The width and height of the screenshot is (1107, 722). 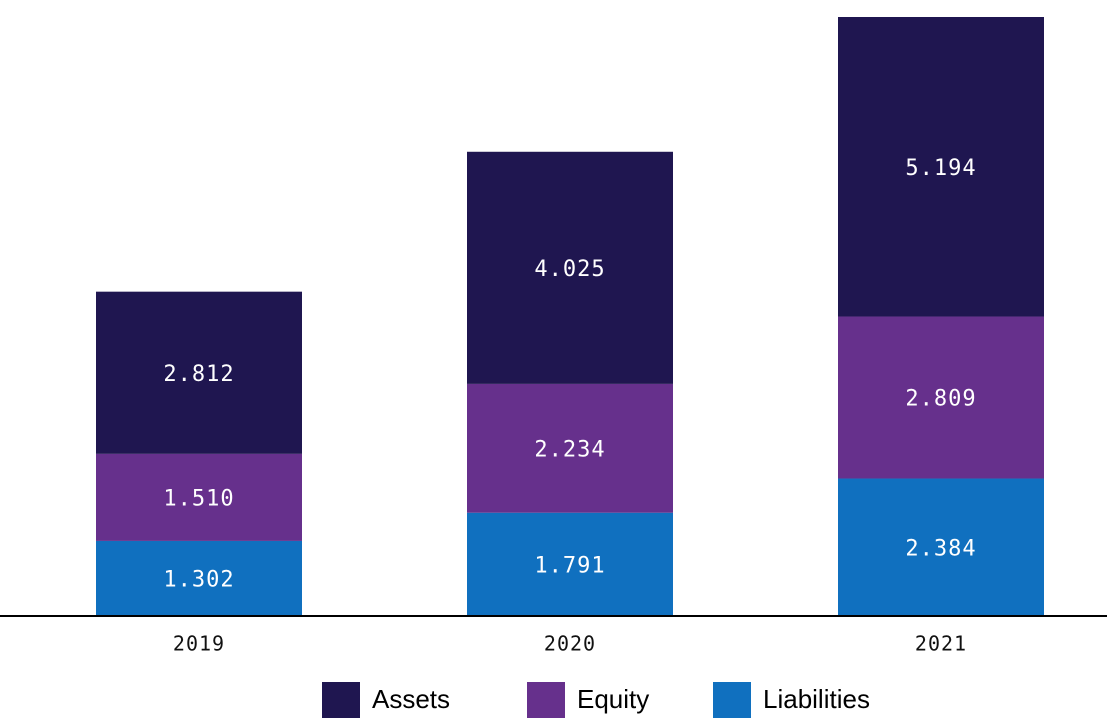 I want to click on x-tick-label: 2020, so click(x=570, y=644).